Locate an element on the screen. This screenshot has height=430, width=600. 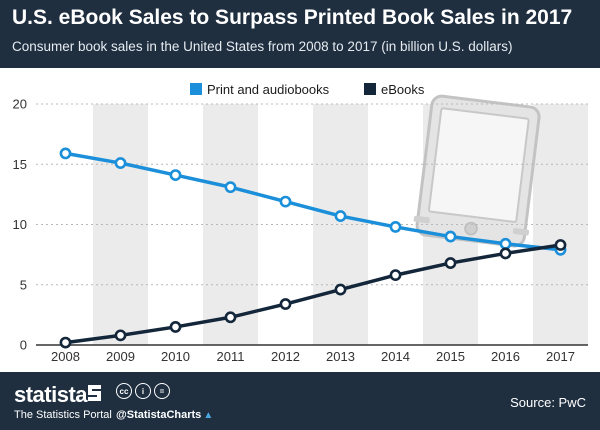
point-print-and-audiobooks-2008 is located at coordinates (65, 153).